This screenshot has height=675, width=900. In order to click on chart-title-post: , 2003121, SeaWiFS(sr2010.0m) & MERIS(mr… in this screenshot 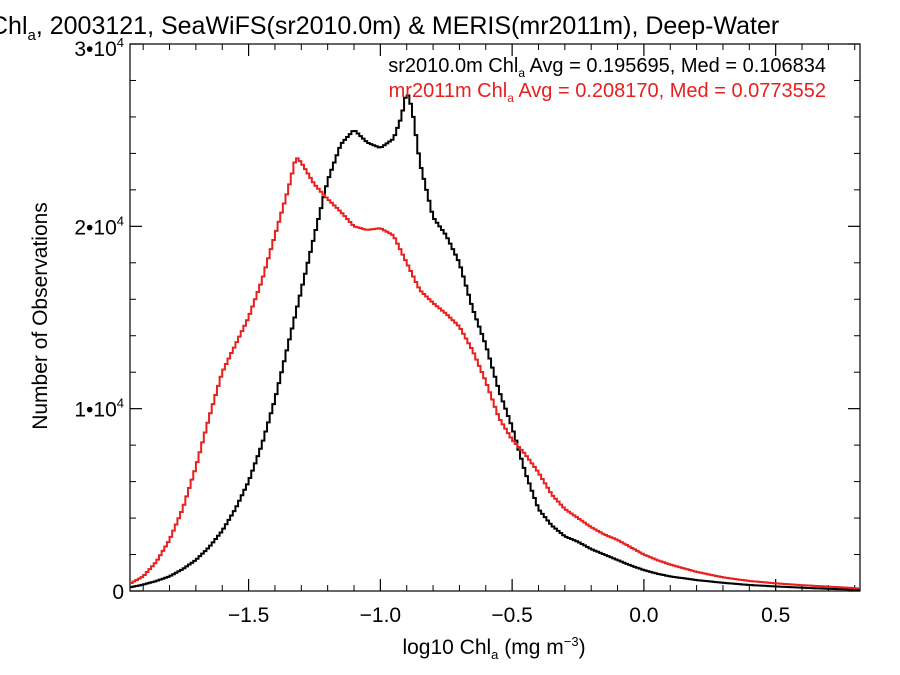, I will do `click(407, 26)`.